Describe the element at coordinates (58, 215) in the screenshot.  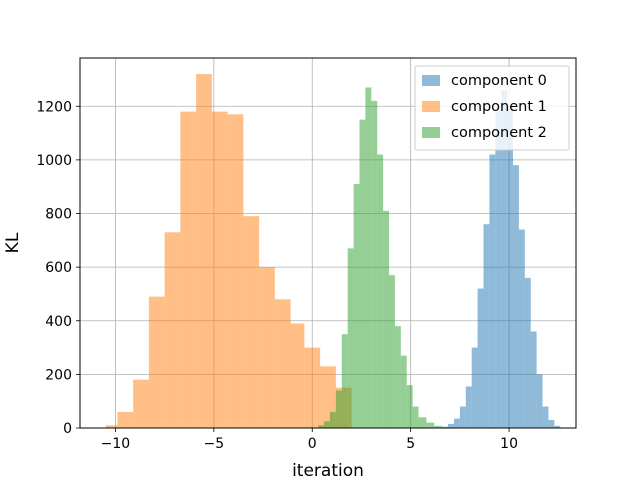
I see `y-tick-label-4: 800` at that location.